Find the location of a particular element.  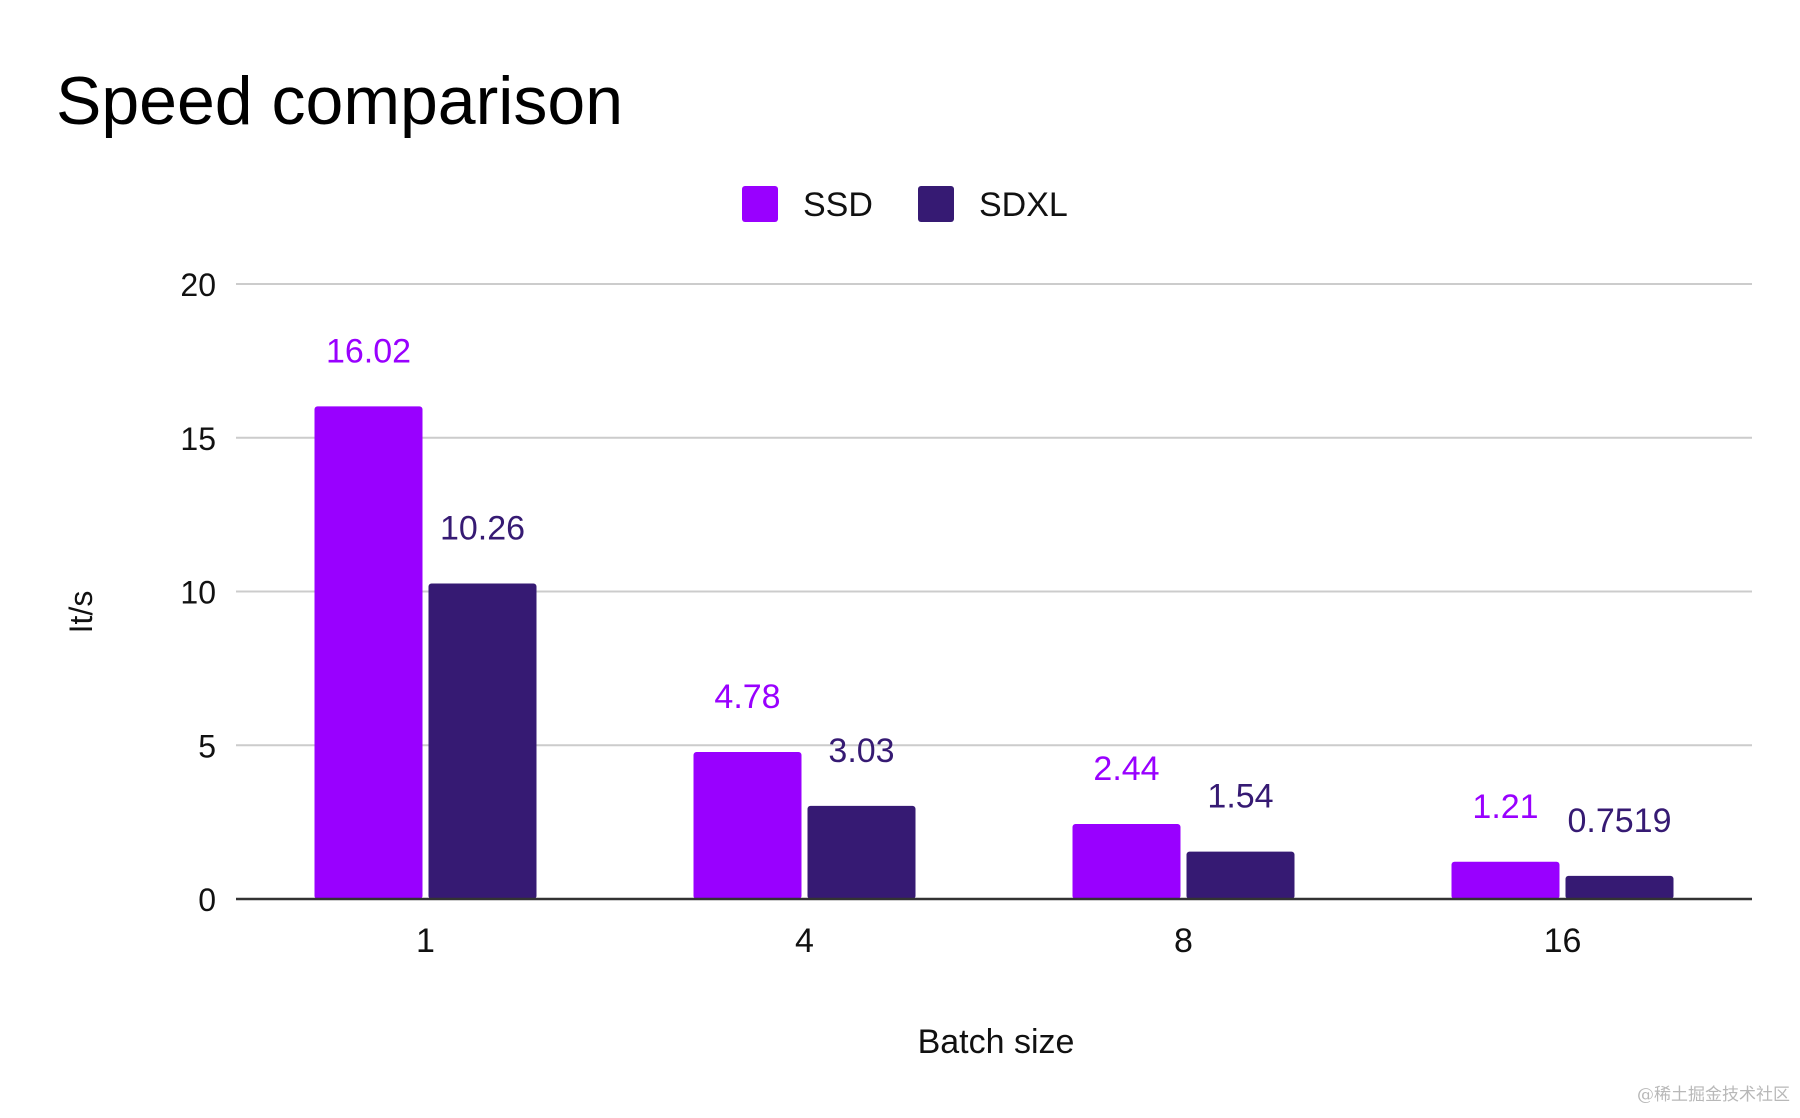

data-label-ssd-16: 1.21 is located at coordinates (1505, 807).